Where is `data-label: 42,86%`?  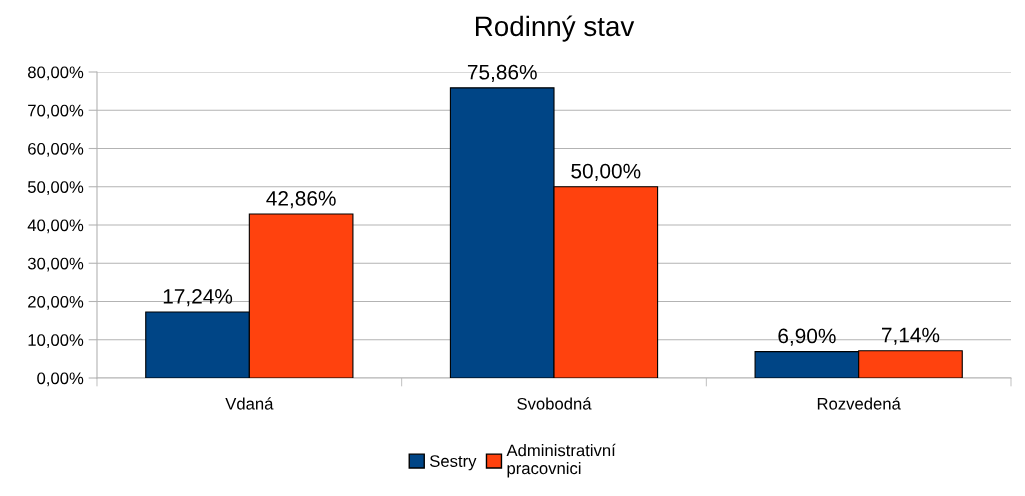
data-label: 42,86% is located at coordinates (301, 200).